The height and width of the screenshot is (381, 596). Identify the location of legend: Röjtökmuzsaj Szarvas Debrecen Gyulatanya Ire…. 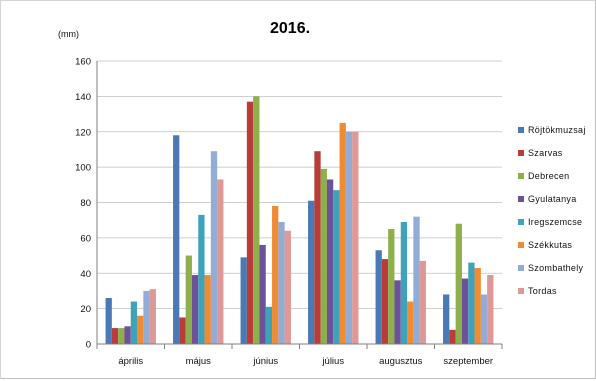
(552, 210).